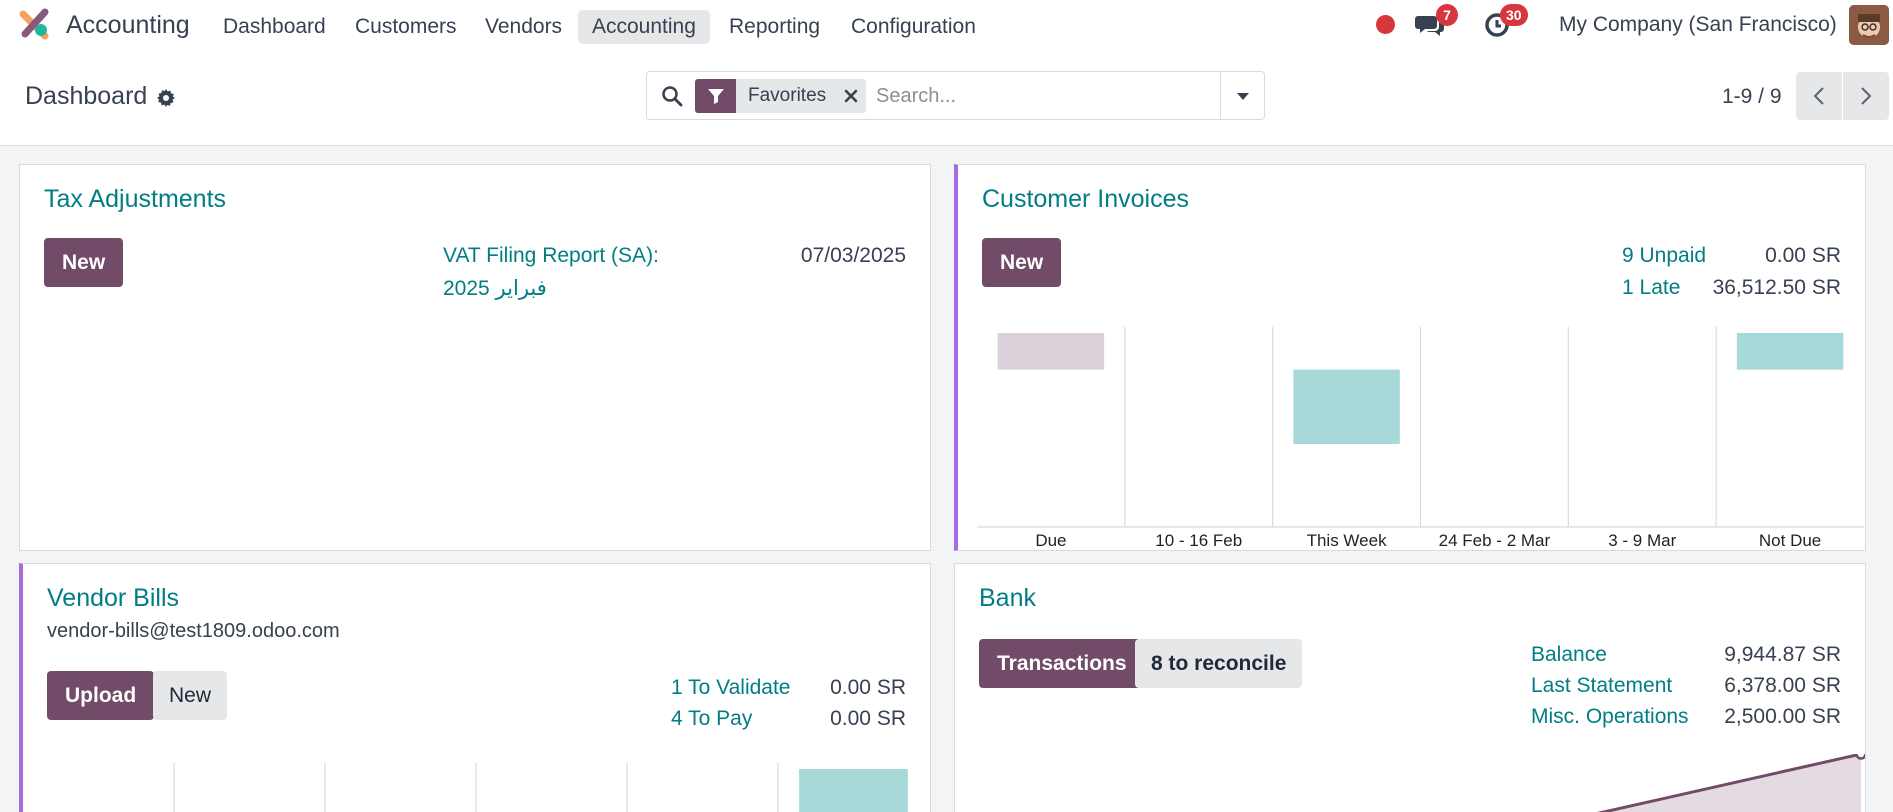 The width and height of the screenshot is (1893, 812). I want to click on to-pay-amount: 0.00 SR, so click(868, 718).